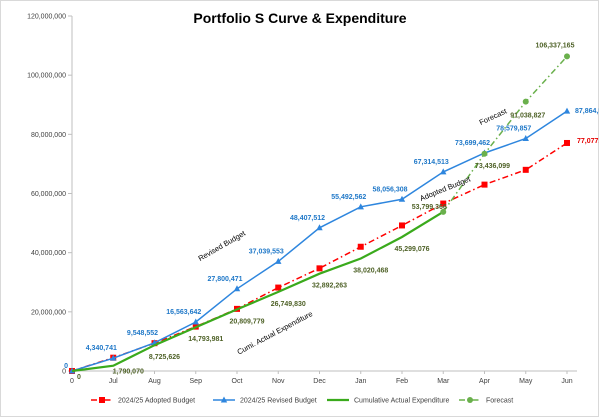  What do you see at coordinates (72, 381) in the screenshot?
I see `x-tick-label: 0` at bounding box center [72, 381].